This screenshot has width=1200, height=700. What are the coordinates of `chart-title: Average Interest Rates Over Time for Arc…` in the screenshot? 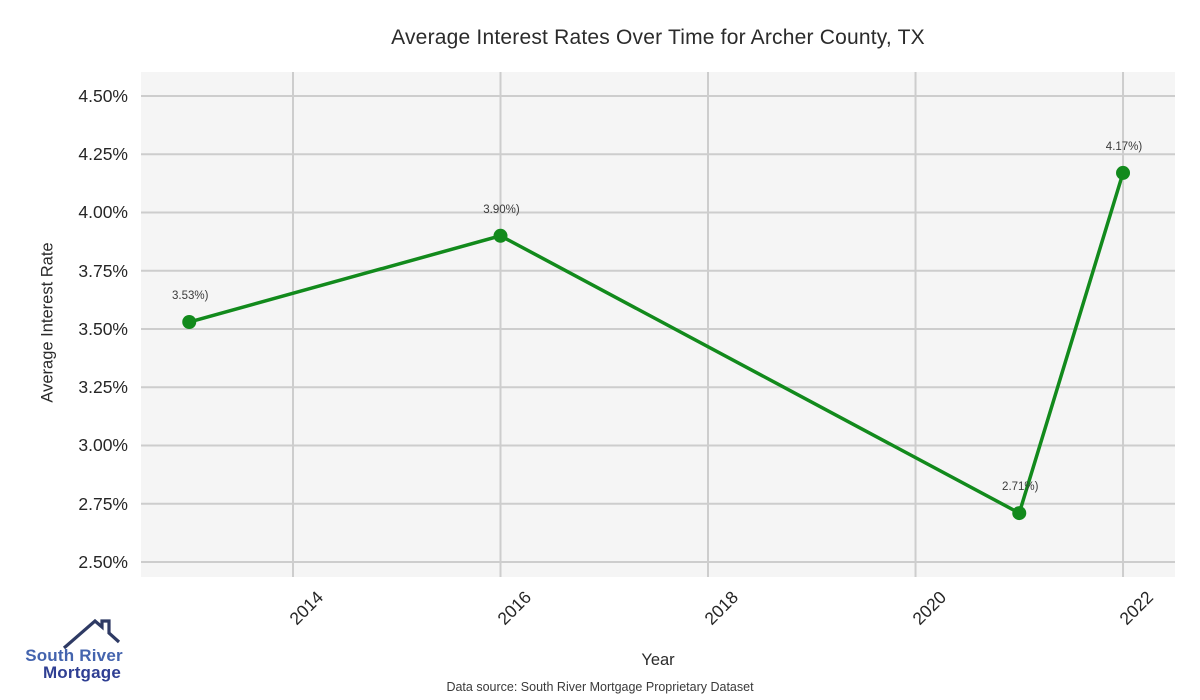 It's located at (658, 37).